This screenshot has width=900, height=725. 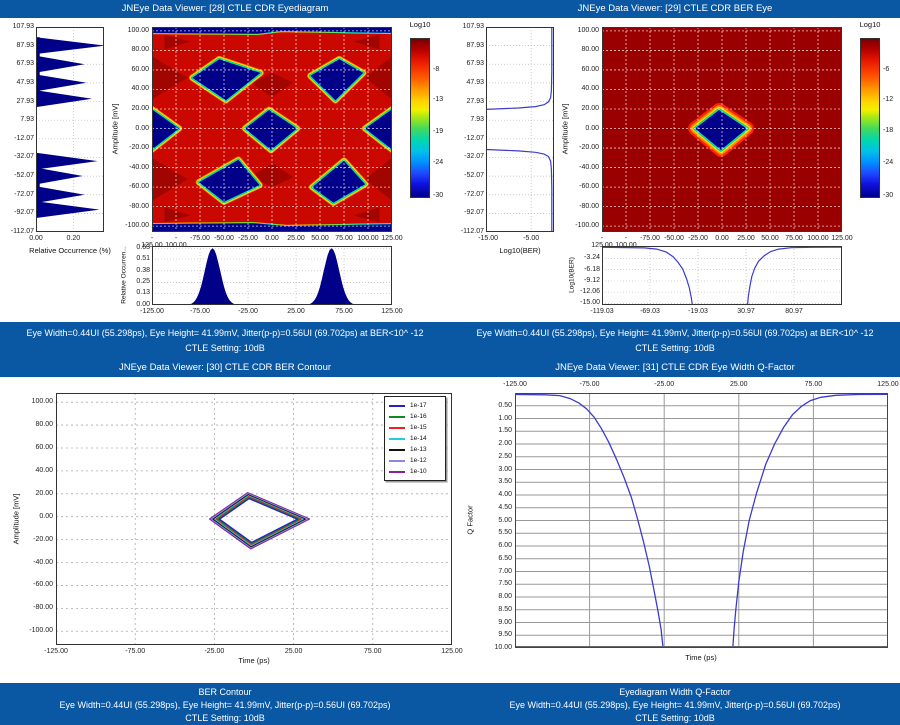 I want to click on contour-xlabel: Time (ps), so click(x=254, y=660).